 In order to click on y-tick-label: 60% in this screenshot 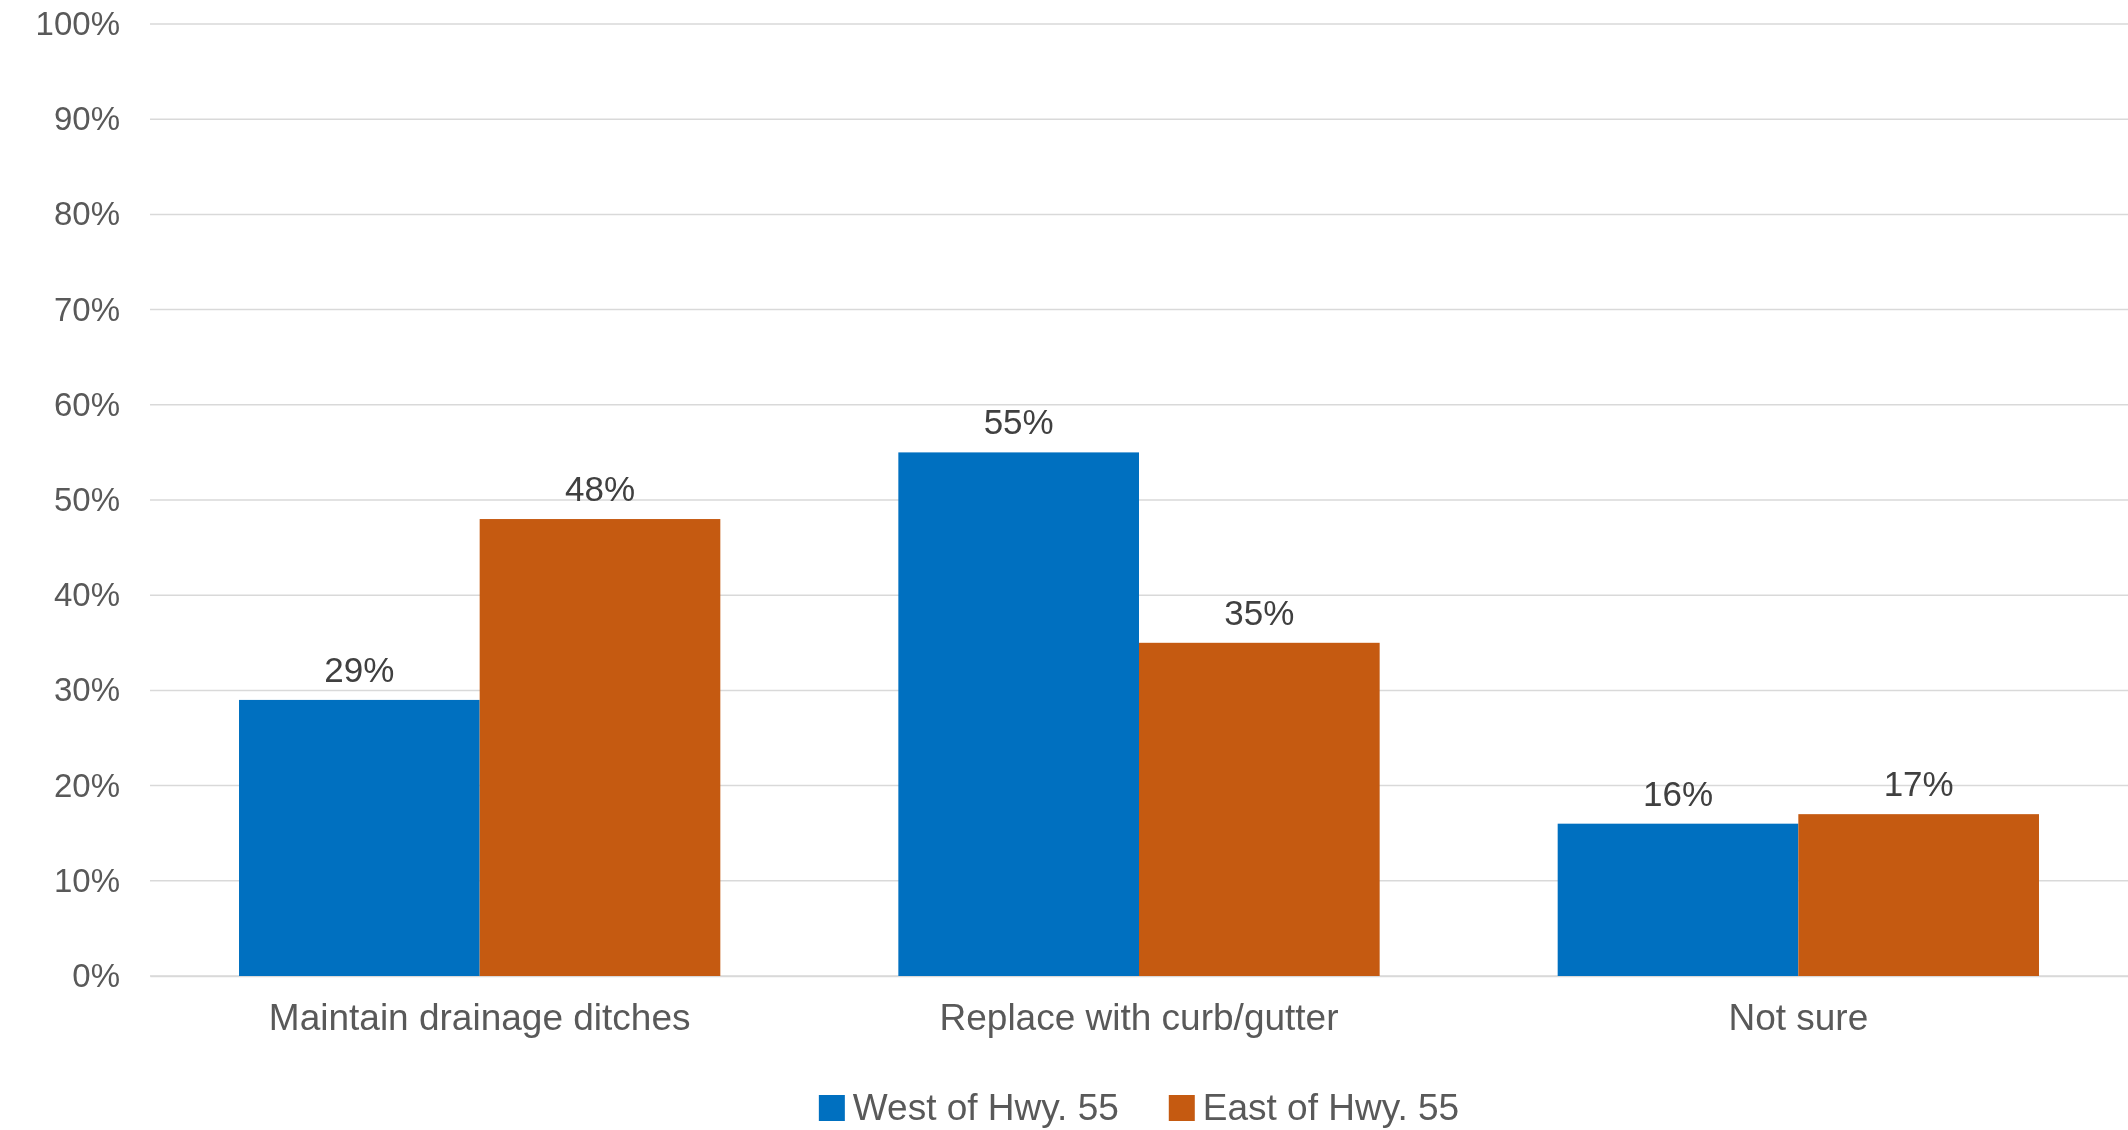, I will do `click(86, 404)`.